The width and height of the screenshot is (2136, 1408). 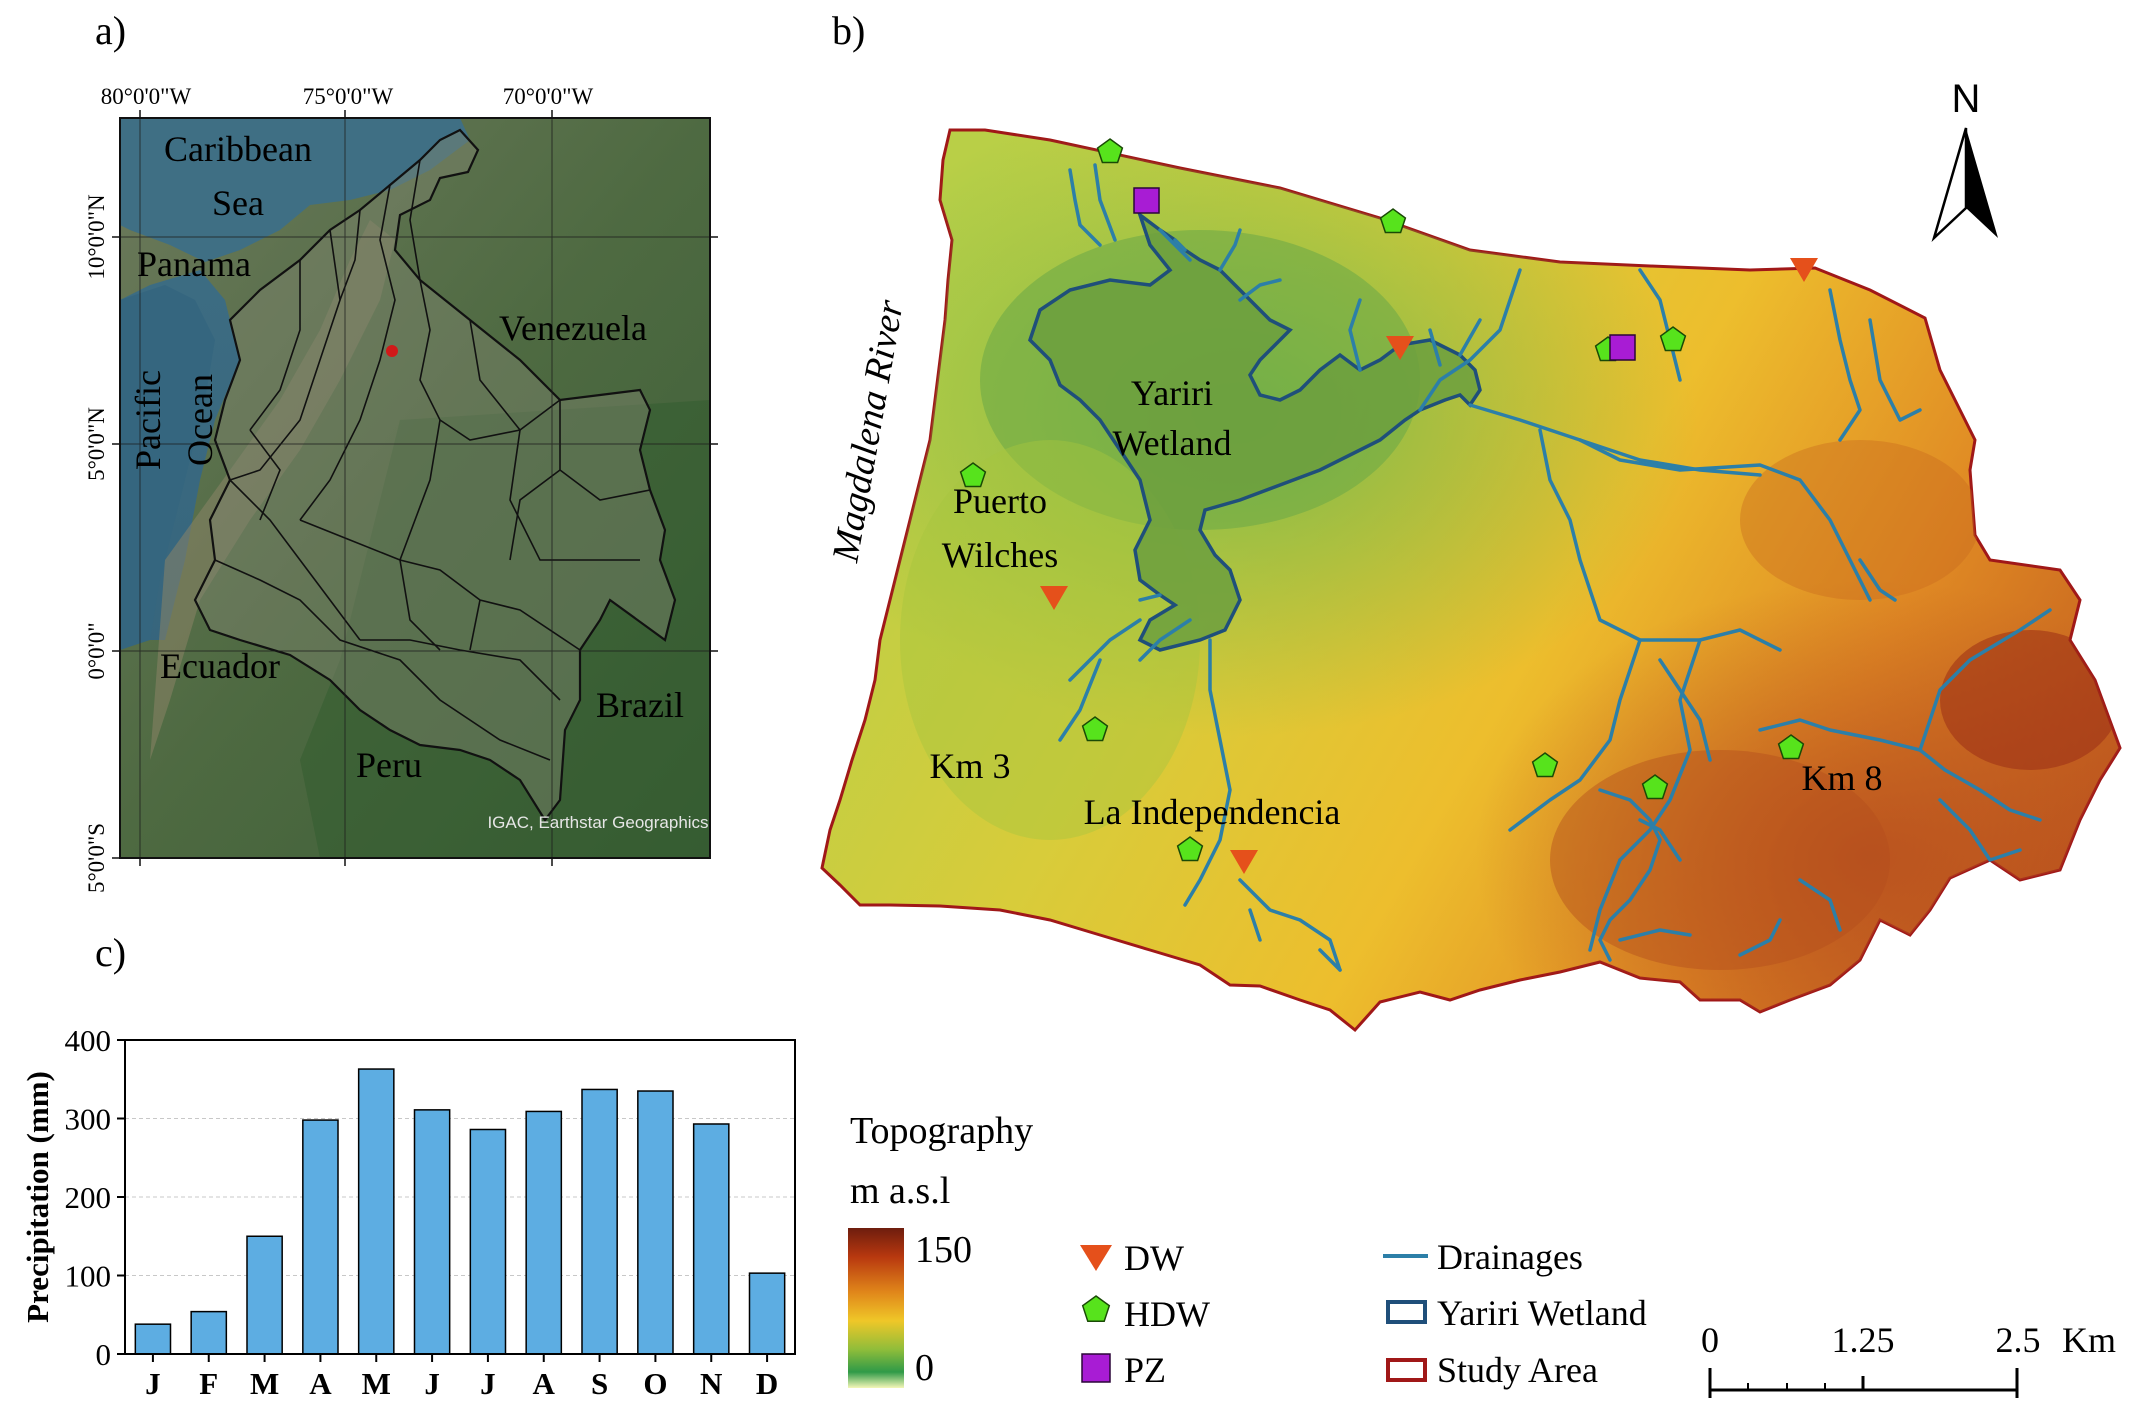 I want to click on yariri-wetland, so click(x=1254, y=431).